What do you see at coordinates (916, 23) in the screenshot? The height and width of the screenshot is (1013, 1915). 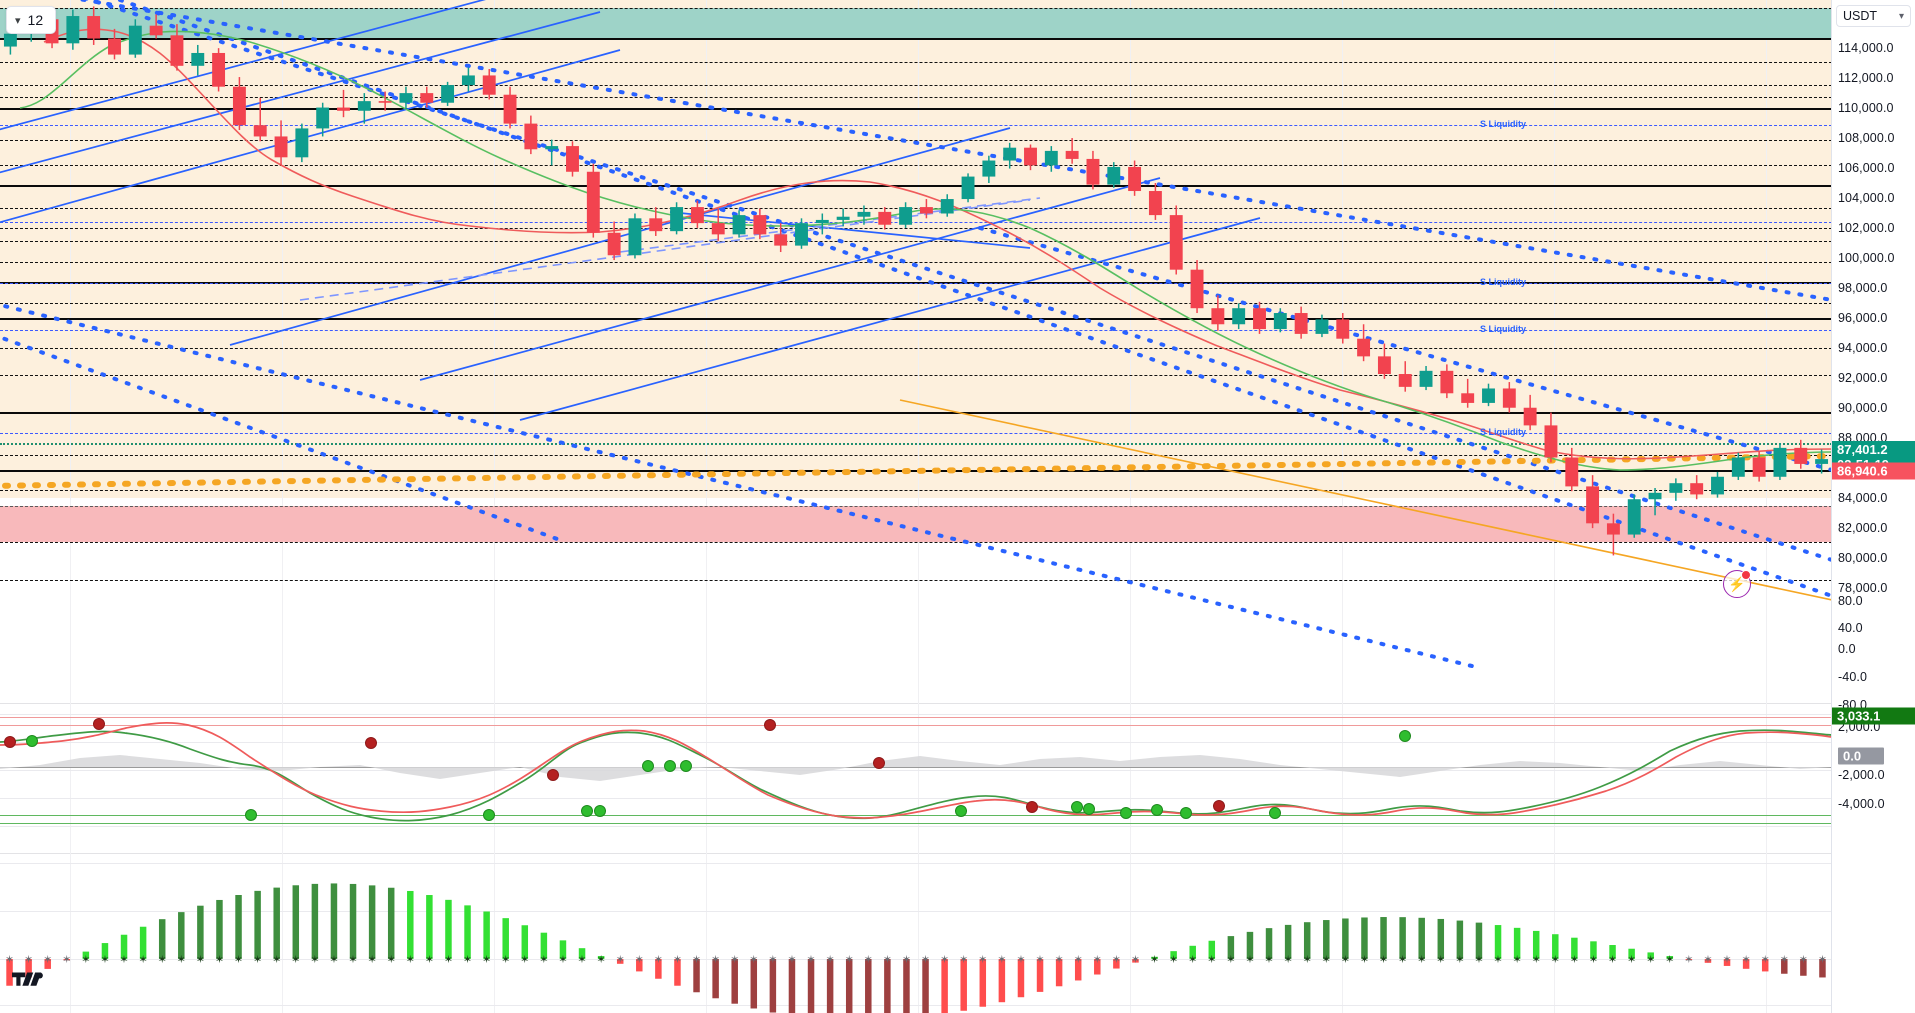 I see `resistance-zone` at bounding box center [916, 23].